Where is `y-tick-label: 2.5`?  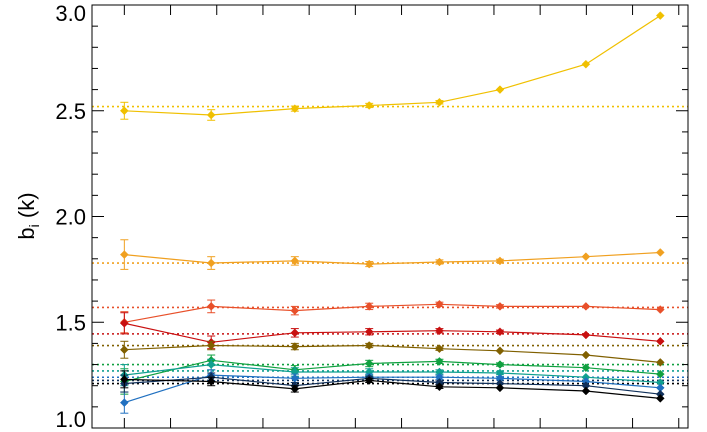
y-tick-label: 2.5 is located at coordinates (70, 111).